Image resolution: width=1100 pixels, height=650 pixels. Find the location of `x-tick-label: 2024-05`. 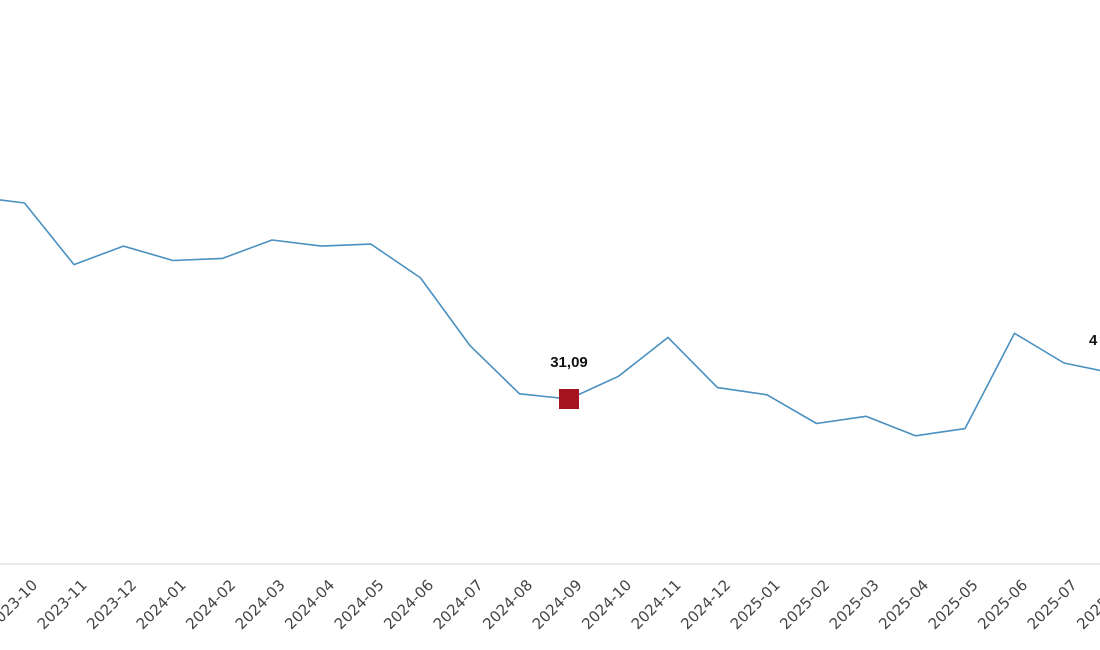

x-tick-label: 2024-05 is located at coordinates (359, 604).